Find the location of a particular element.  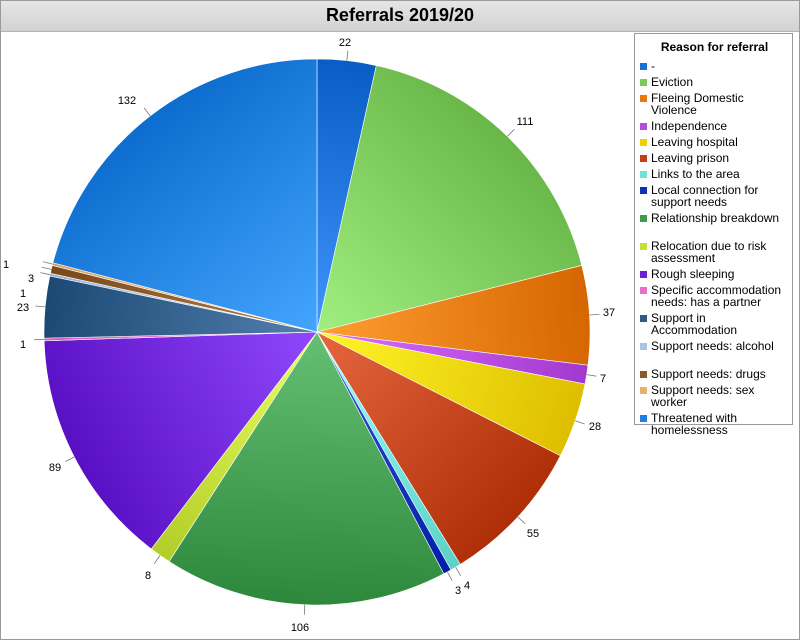

legend-item: Local connection for support needs is located at coordinates (714, 196).